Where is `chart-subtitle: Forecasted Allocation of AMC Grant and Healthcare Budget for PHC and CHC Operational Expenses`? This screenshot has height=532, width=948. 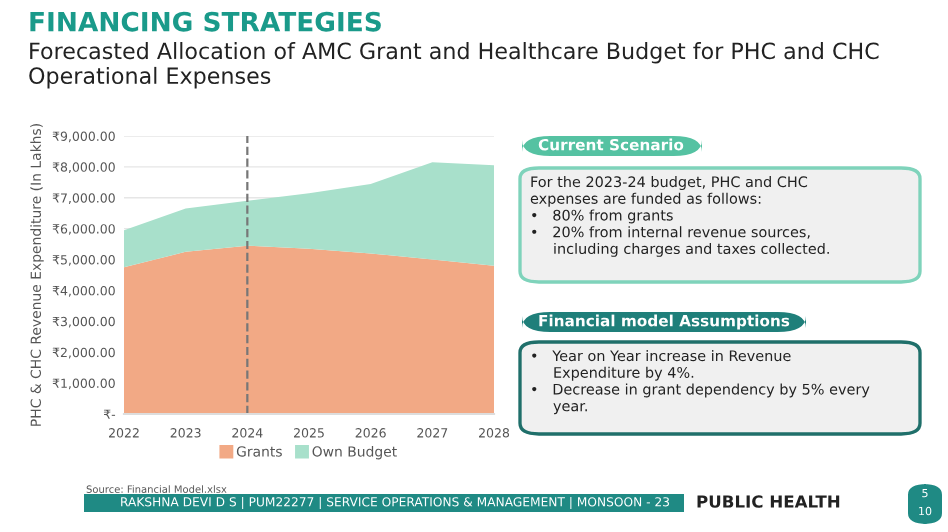 chart-subtitle: Forecasted Allocation of AMC Grant and Healthcare Budget for PHC and CHC Operational Expenses is located at coordinates (454, 65).